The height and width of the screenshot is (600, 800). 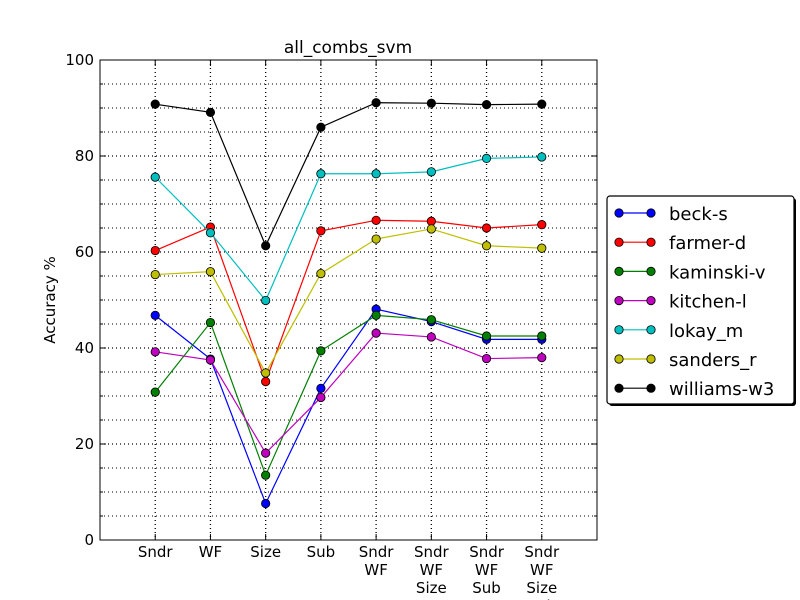 What do you see at coordinates (348, 175) in the screenshot?
I see `series-line-williams-w3` at bounding box center [348, 175].